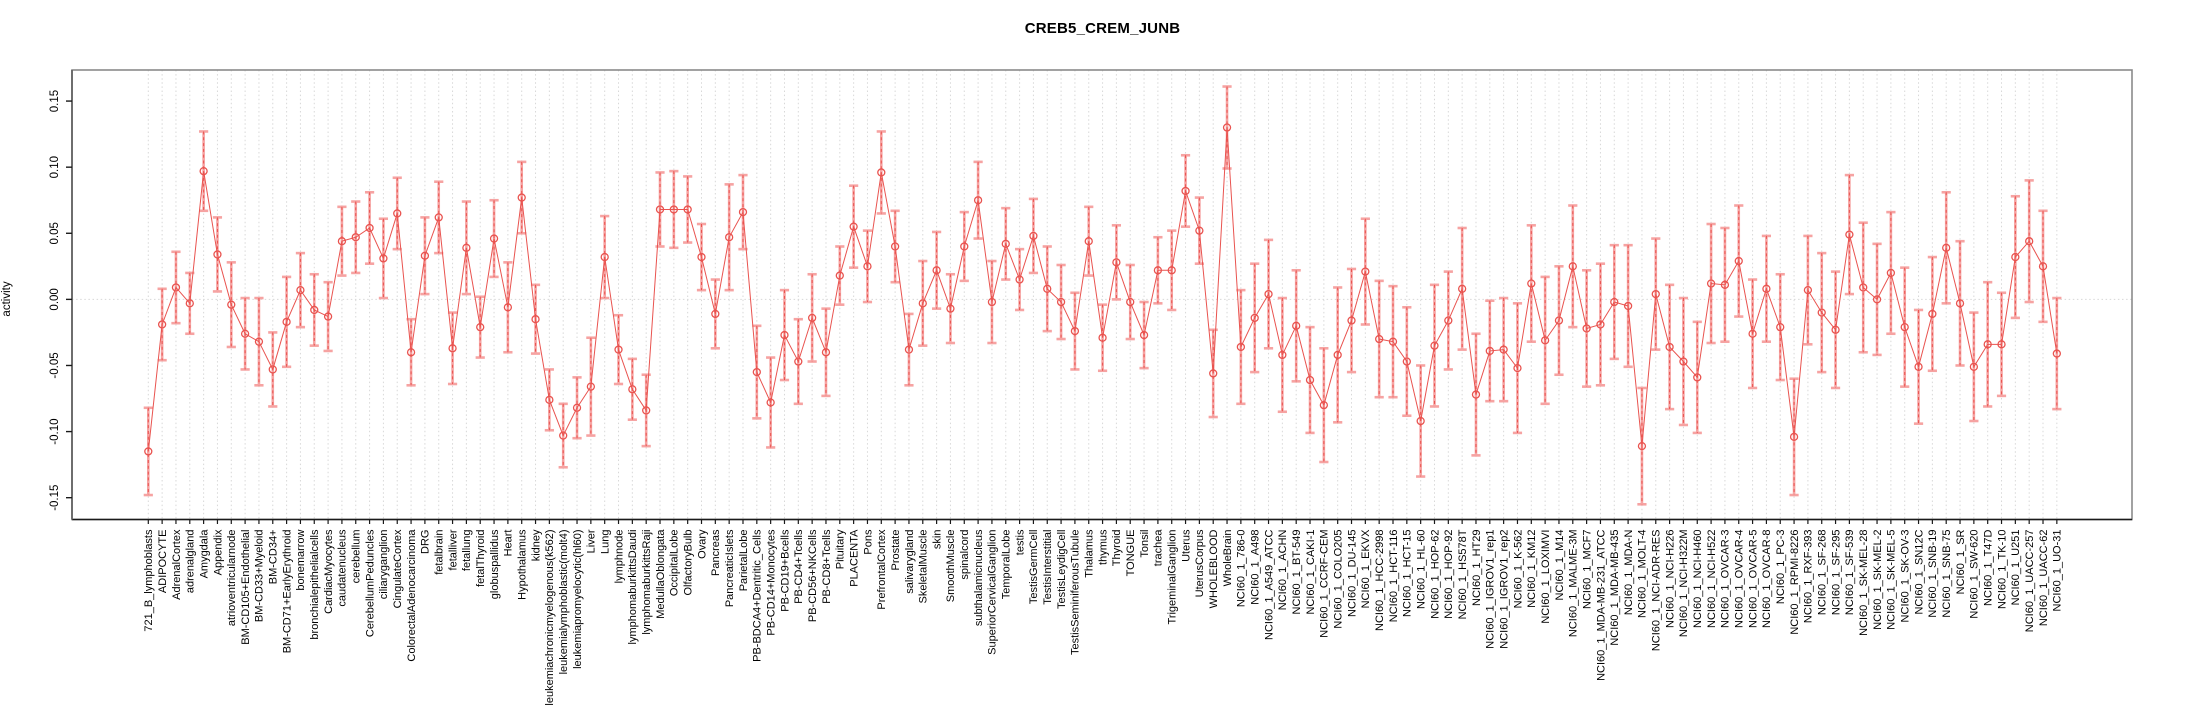  What do you see at coordinates (1102, 28) in the screenshot?
I see `chart-title: CREB5_CREM_JUNB` at bounding box center [1102, 28].